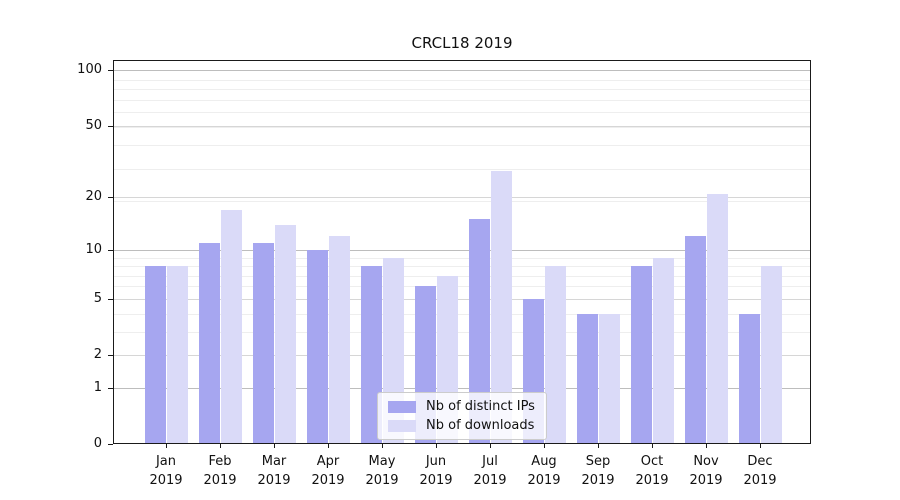 The image size is (900, 500). I want to click on bar-distinct-ips-feb, so click(209, 342).